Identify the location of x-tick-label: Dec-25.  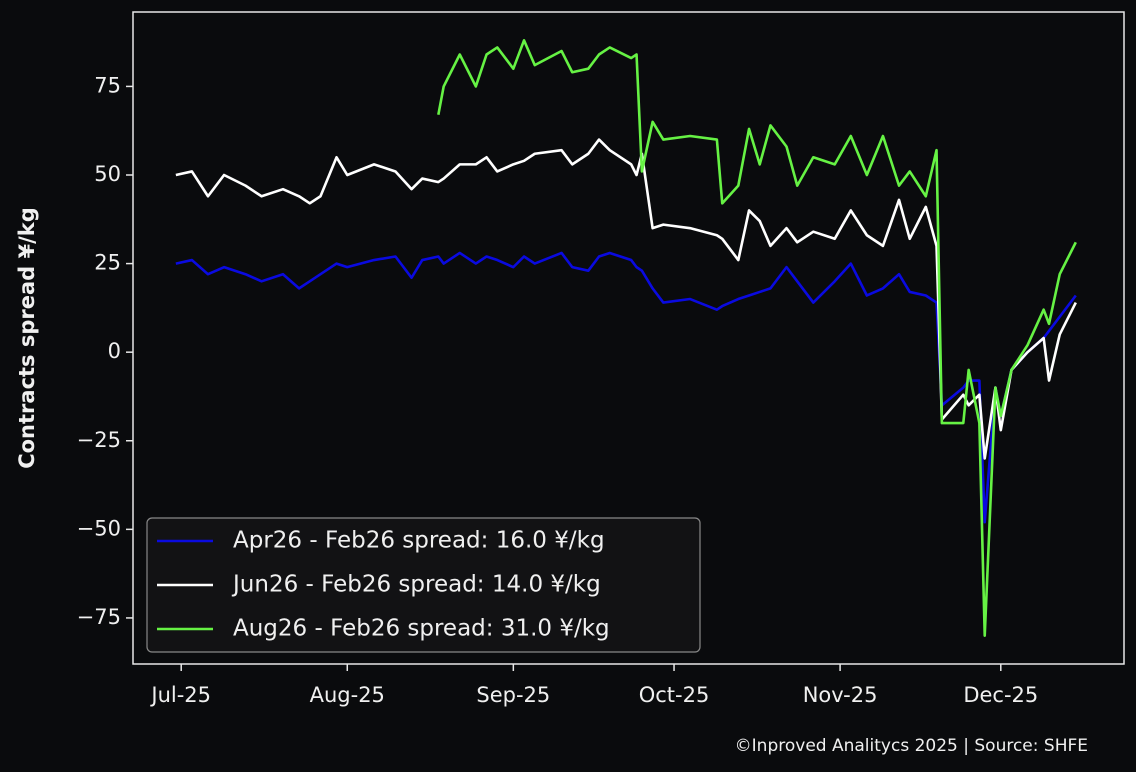
(1000, 695).